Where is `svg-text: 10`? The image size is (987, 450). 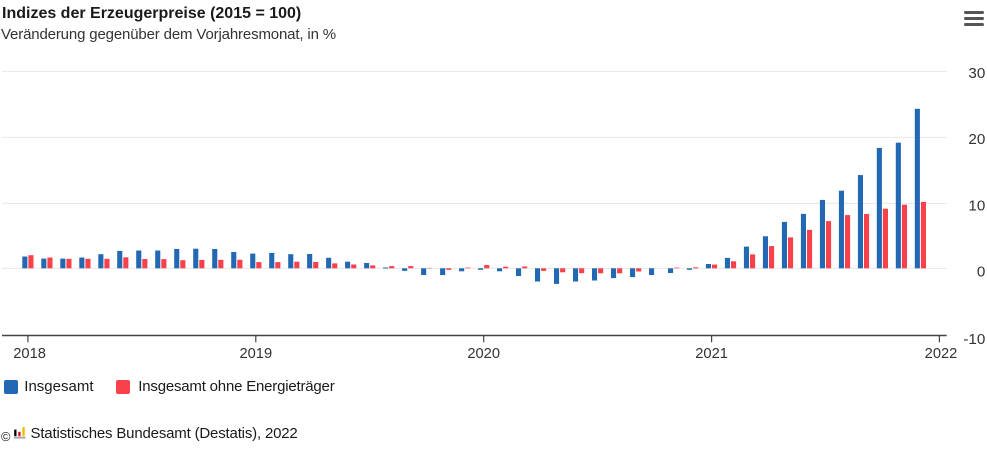
svg-text: 10 is located at coordinates (976, 205).